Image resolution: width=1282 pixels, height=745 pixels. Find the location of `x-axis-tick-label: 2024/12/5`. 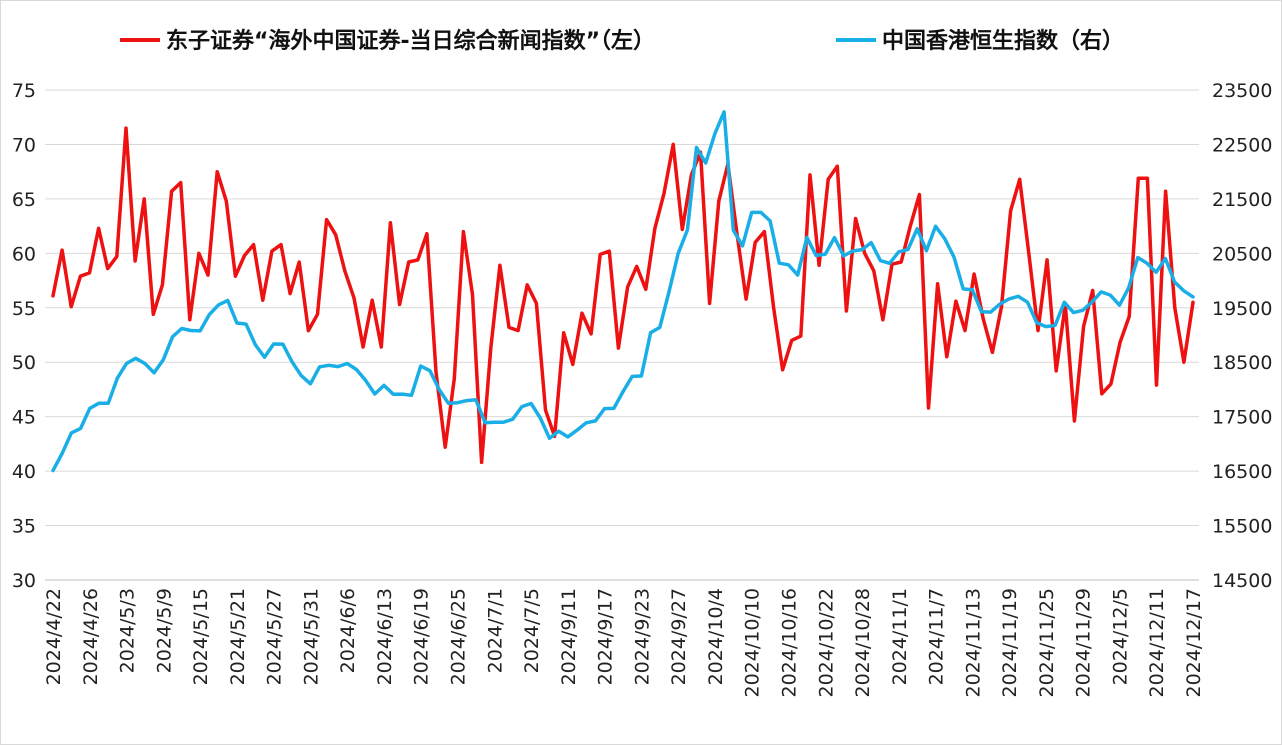

x-axis-tick-label: 2024/12/5 is located at coordinates (1120, 636).